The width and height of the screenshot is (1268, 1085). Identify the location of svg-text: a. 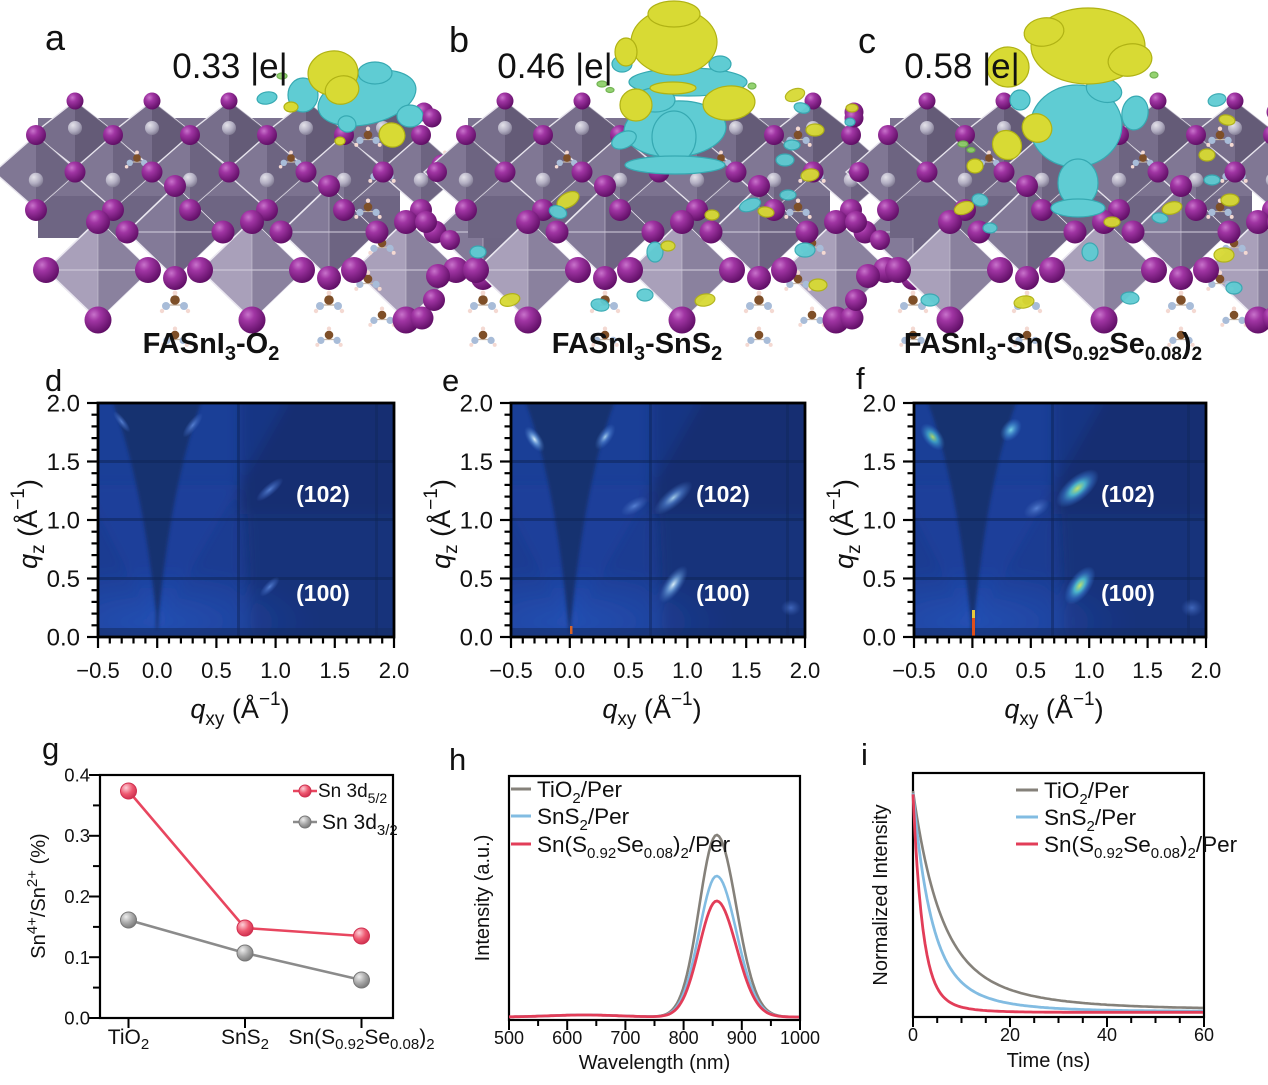
(55, 37).